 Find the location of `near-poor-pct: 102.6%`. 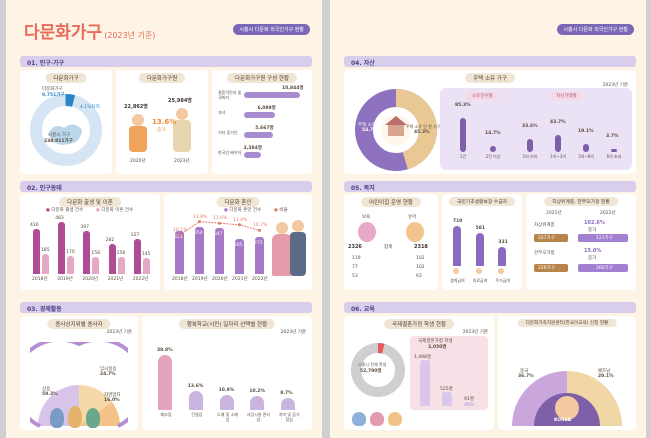

near-poor-pct: 102.6% is located at coordinates (594, 223).